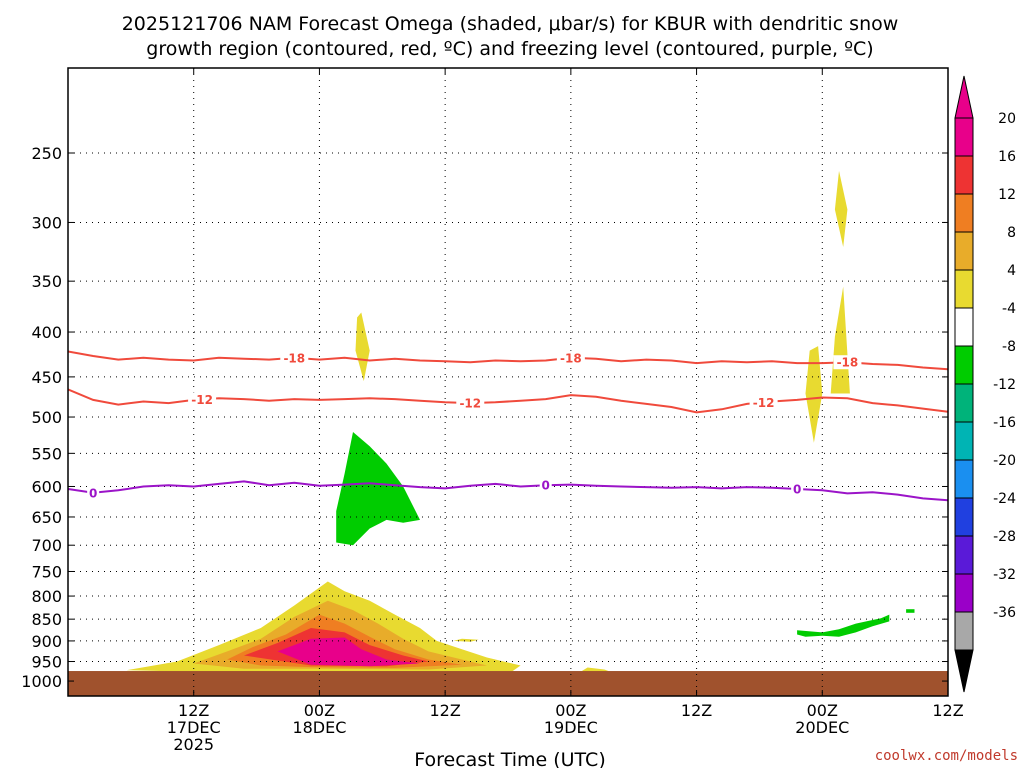 This screenshot has width=1024, height=768. I want to click on colorbar-label-7: -12, so click(1004, 385).